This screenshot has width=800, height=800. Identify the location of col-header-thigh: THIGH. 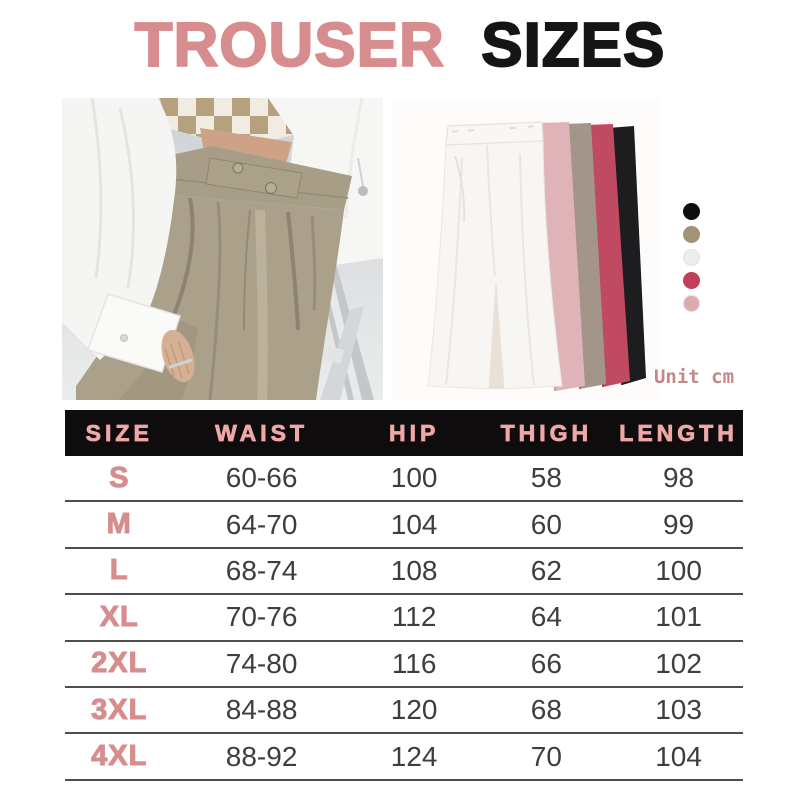
(546, 432).